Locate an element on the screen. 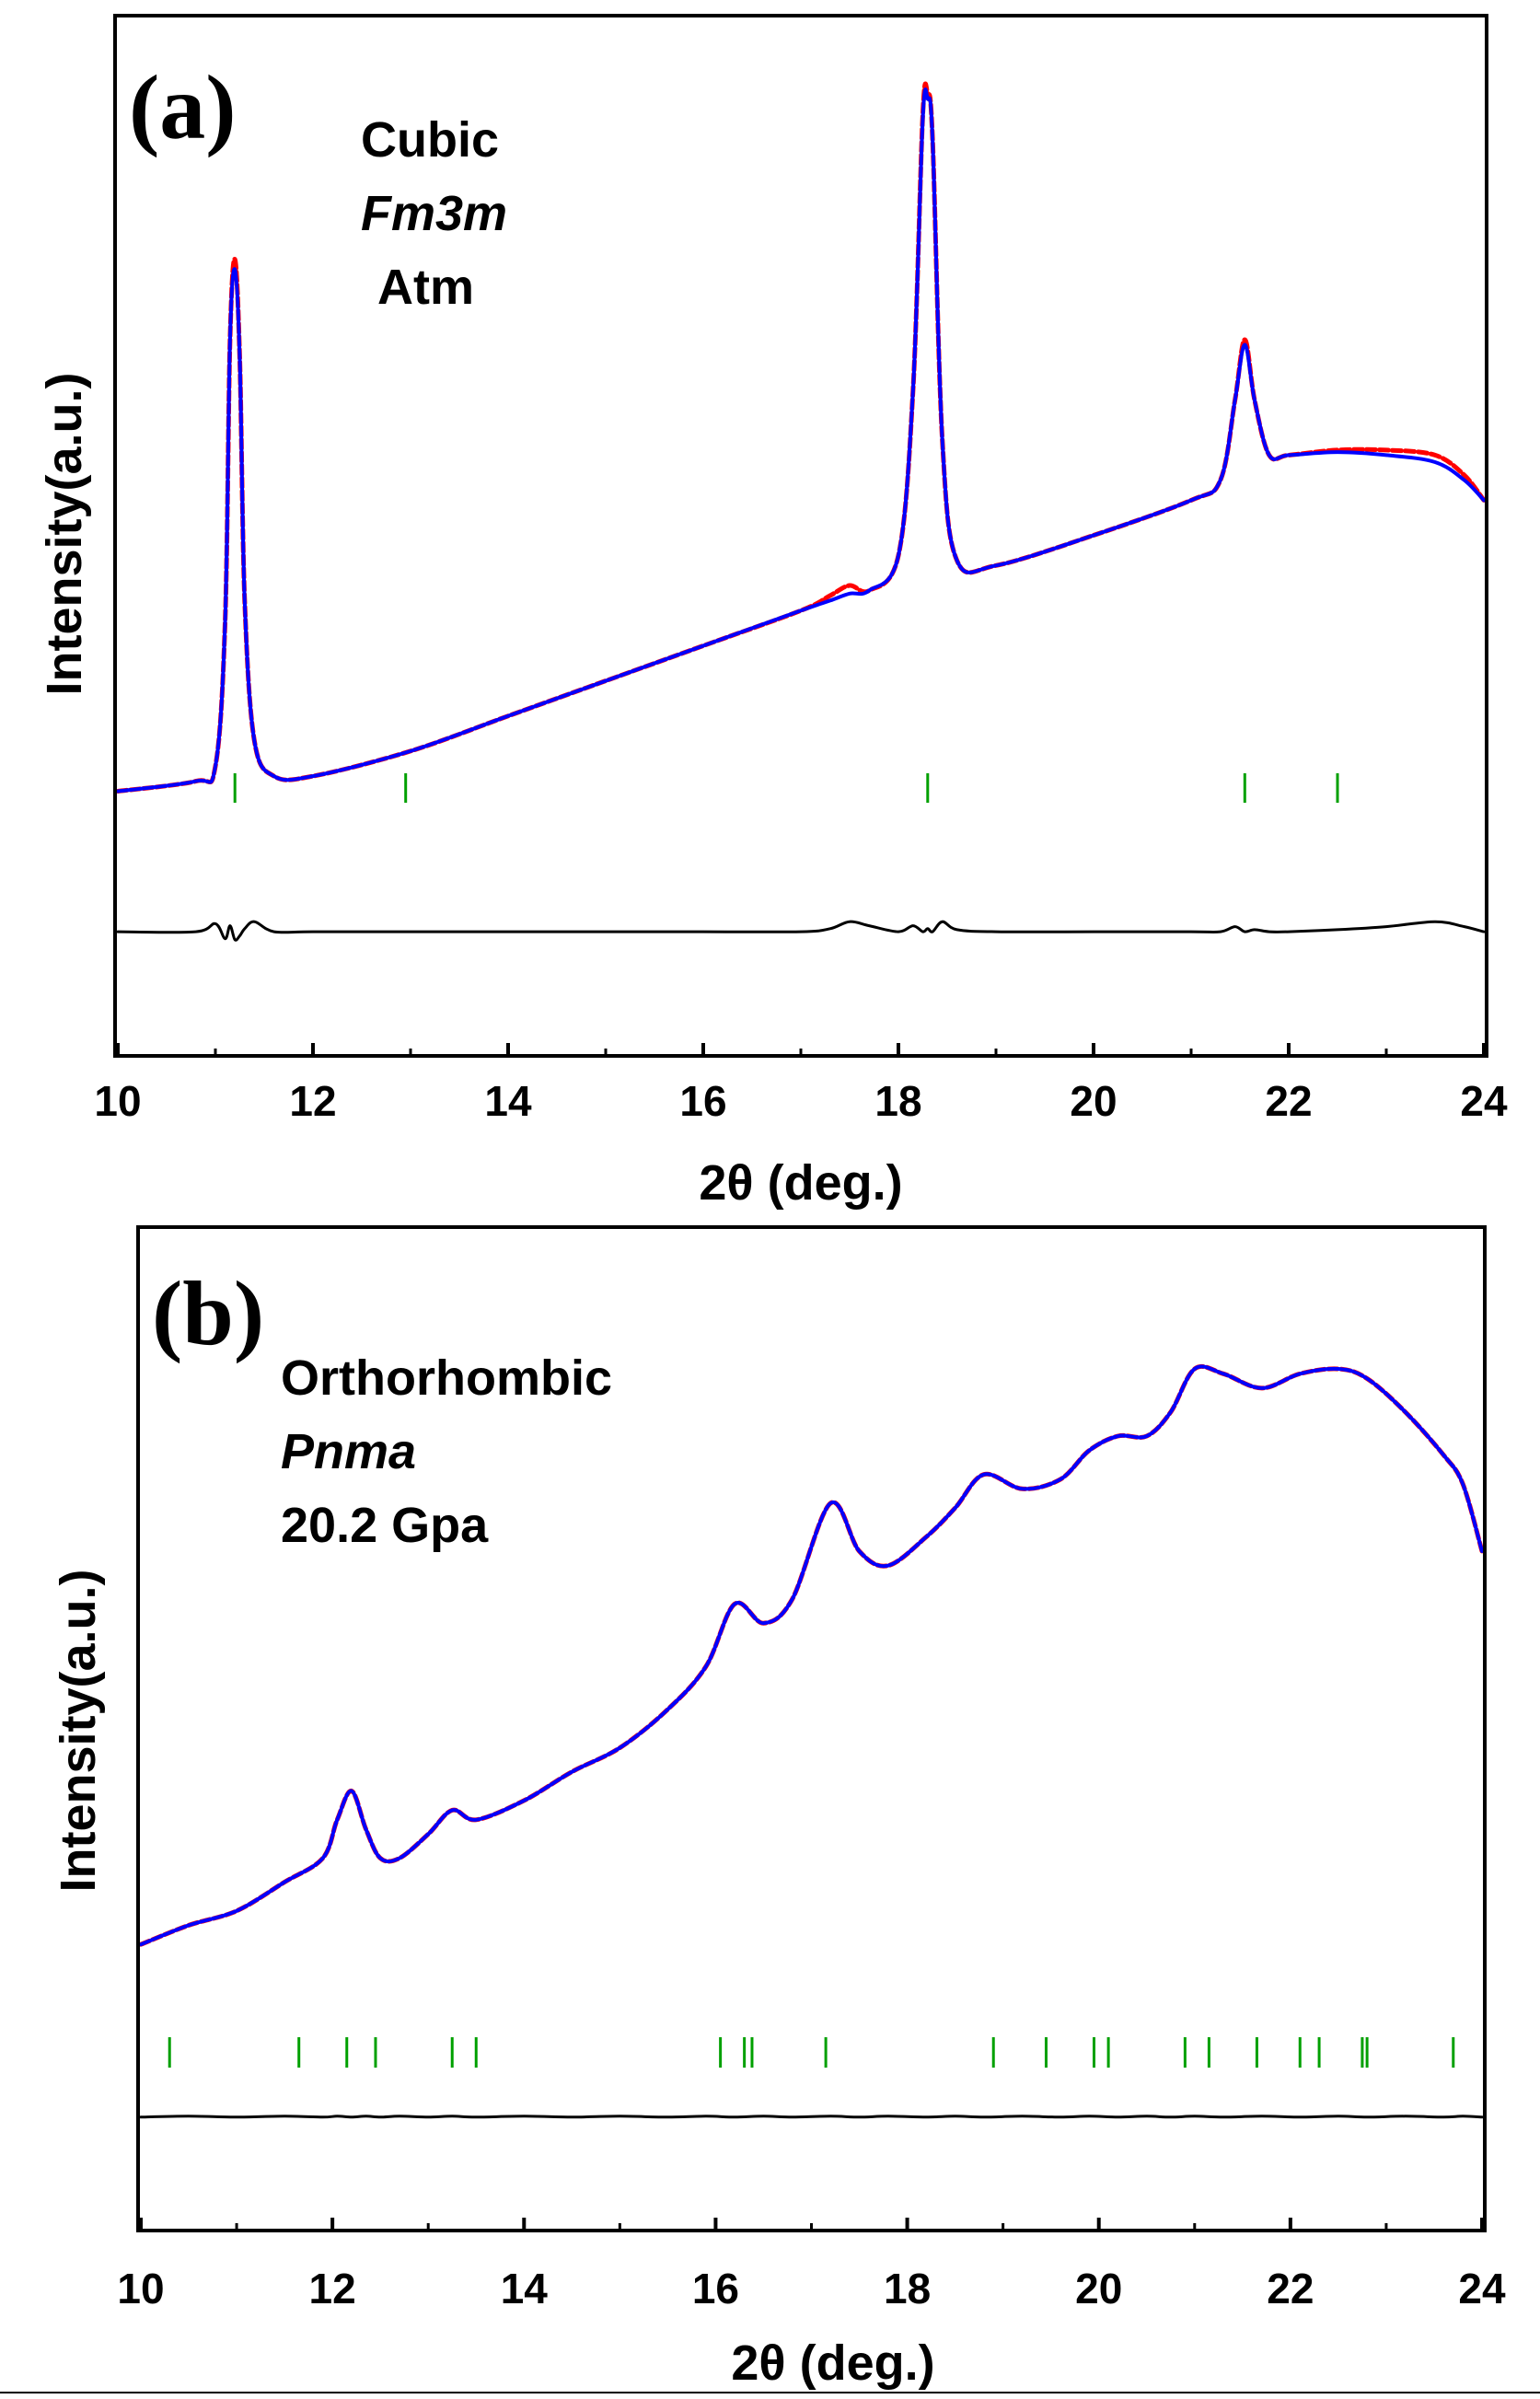  panel-b-ticks: 10 12 14 16 18 20 22 24 is located at coordinates (811, 2265).